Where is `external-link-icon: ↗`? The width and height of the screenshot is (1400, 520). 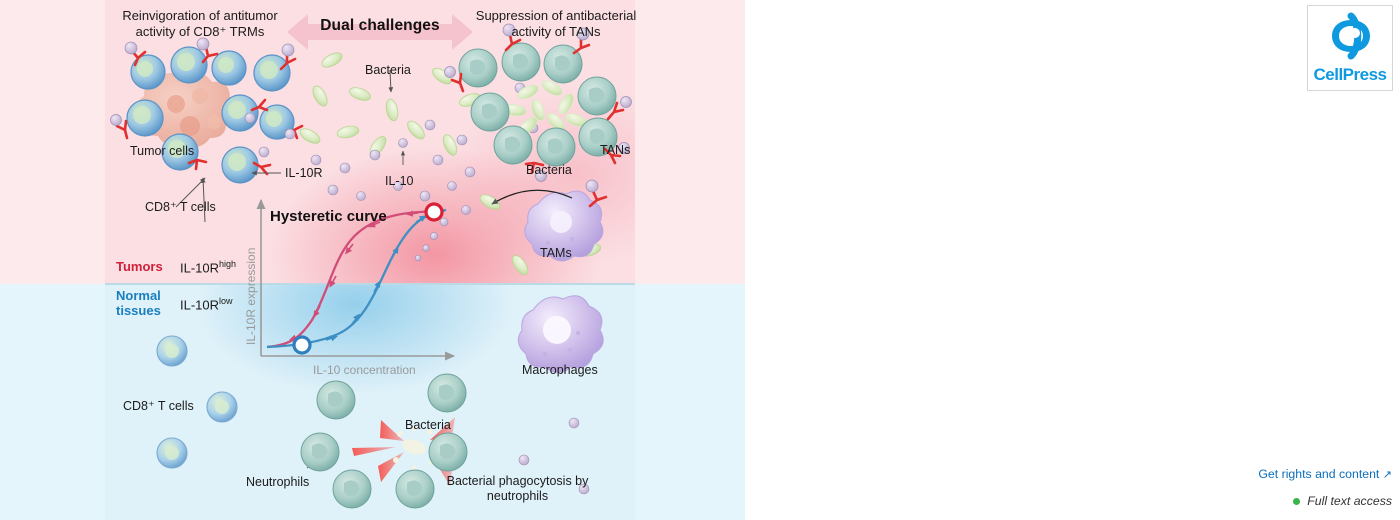
external-link-icon: ↗ is located at coordinates (1387, 475).